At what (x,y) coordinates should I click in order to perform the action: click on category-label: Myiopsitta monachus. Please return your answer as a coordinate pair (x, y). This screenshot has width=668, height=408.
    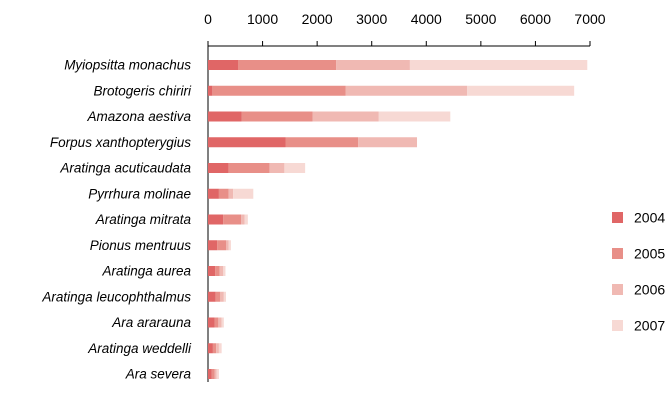
    Looking at the image, I should click on (127, 65).